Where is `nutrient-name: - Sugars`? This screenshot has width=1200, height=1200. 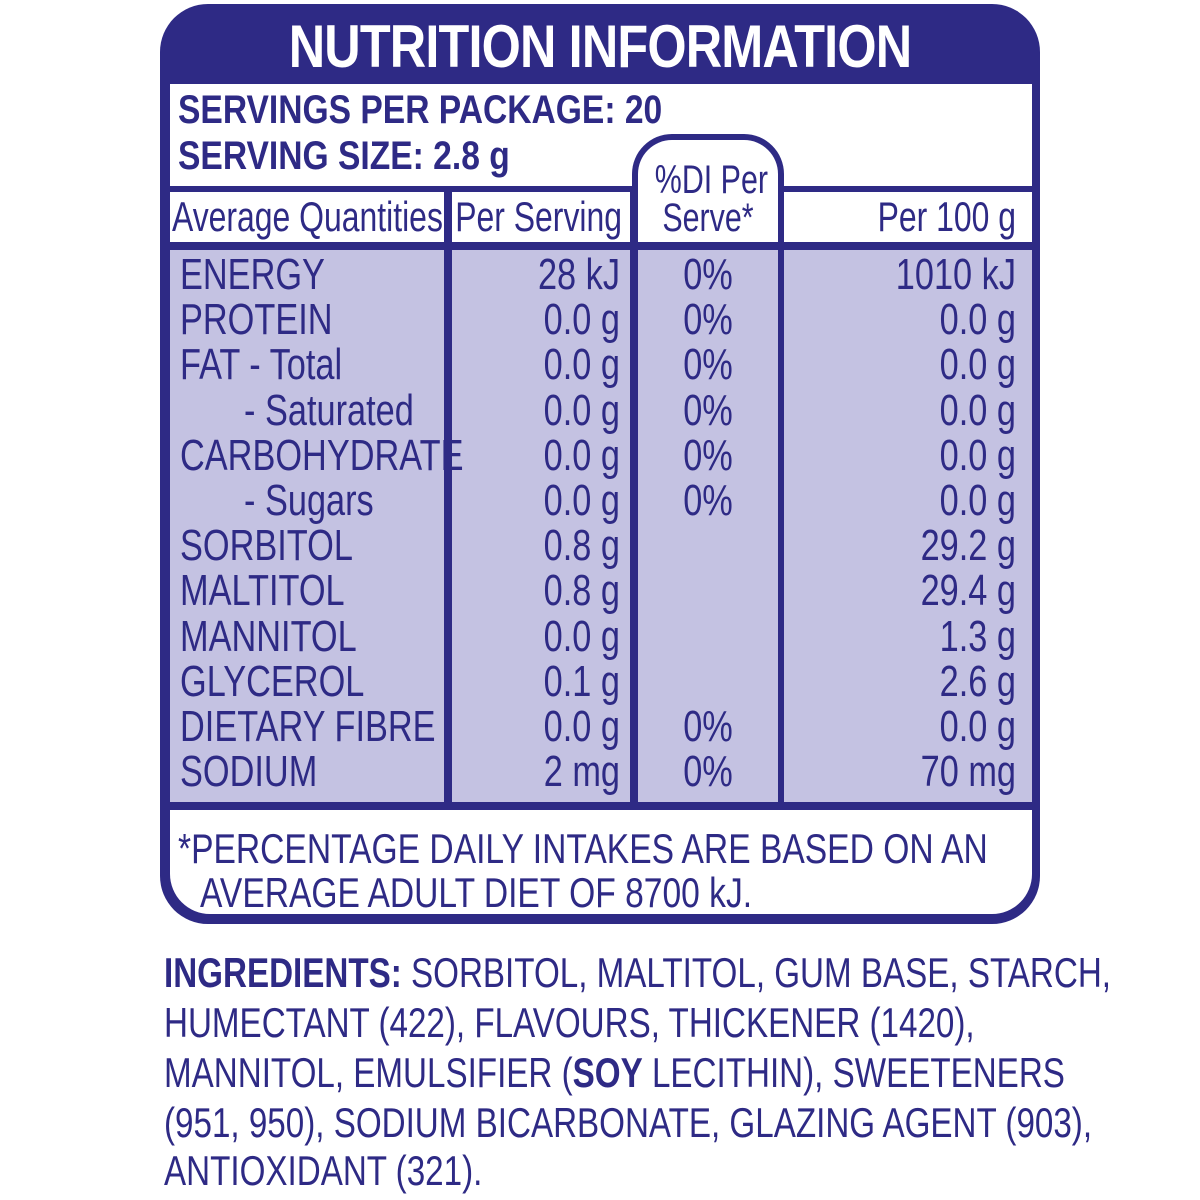
nutrient-name: - Sugars is located at coordinates (309, 500).